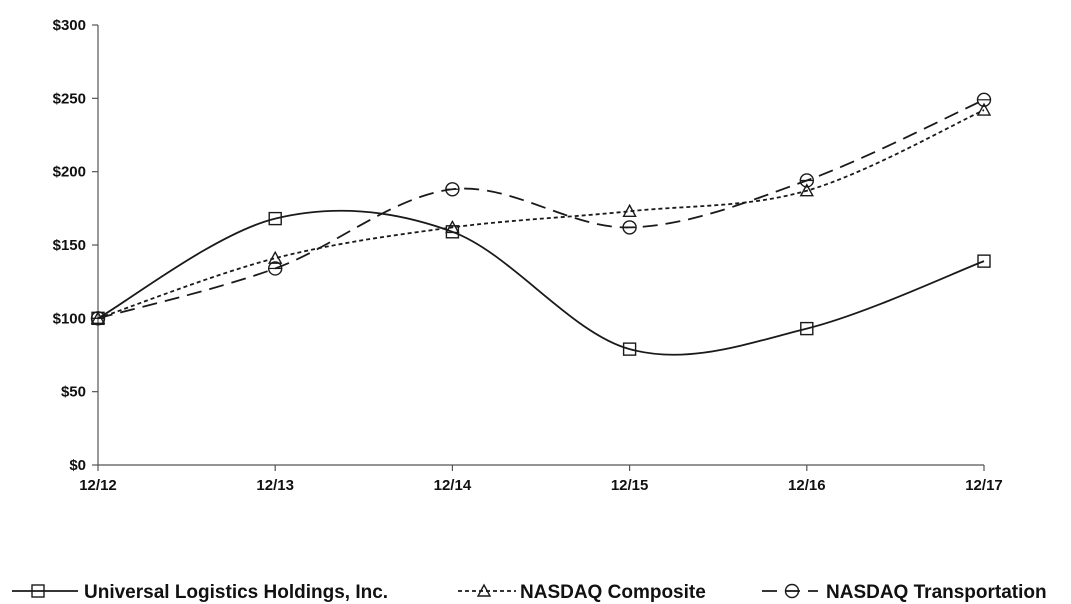  What do you see at coordinates (69, 25) in the screenshot?
I see `y-tick-label: $300` at bounding box center [69, 25].